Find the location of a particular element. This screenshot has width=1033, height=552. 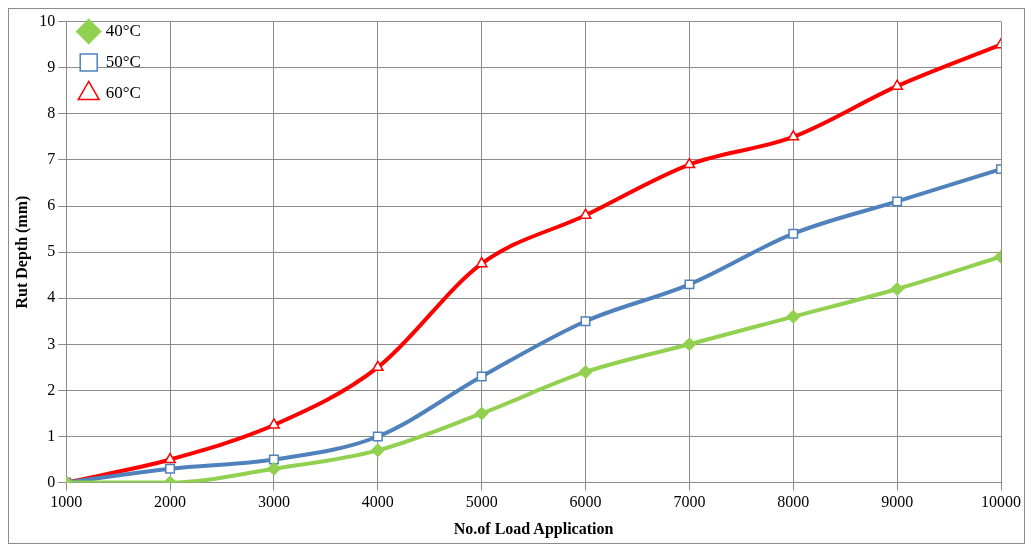

y-tick-label: 7 is located at coordinates (51, 159).